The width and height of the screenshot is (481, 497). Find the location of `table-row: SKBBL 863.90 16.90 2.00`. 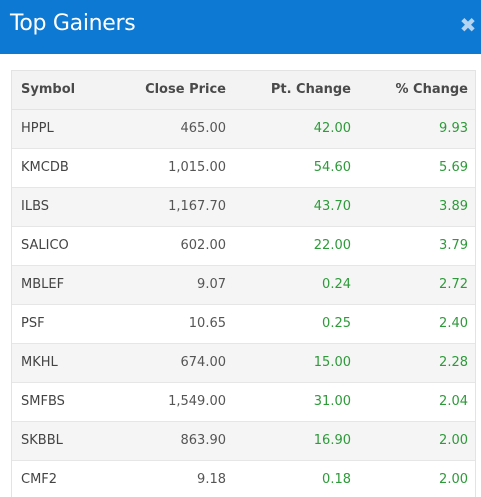

table-row: SKBBL 863.90 16.90 2.00 is located at coordinates (243, 441).